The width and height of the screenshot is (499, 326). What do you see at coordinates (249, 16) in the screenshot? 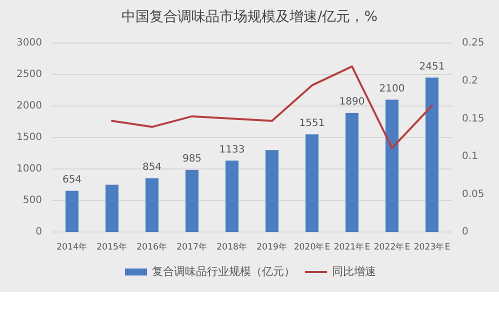
I see `chart-title: 中国复合调味品市场规模及增速/亿元，%` at bounding box center [249, 16].